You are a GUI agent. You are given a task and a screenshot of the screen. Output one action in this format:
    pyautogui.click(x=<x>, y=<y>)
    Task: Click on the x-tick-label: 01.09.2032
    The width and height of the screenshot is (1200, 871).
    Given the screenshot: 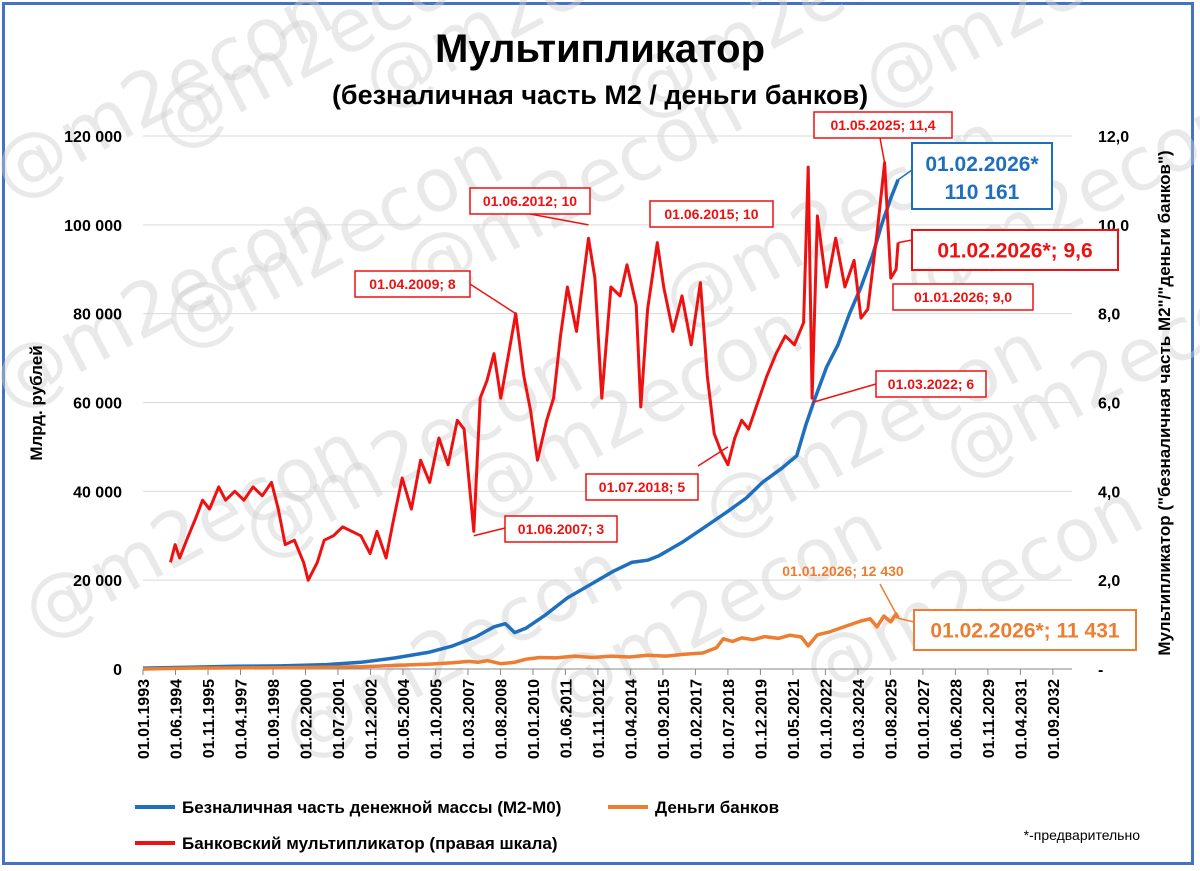 What is the action you would take?
    pyautogui.click(x=1054, y=719)
    